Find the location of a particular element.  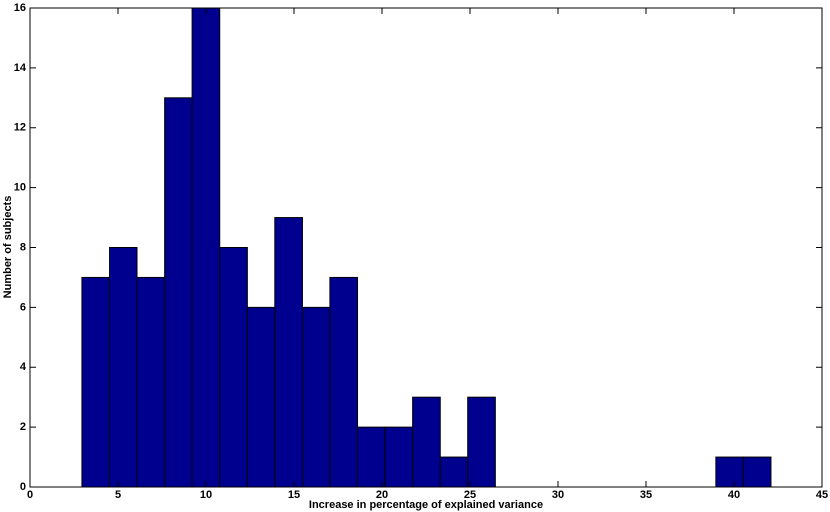

y-tick-label: 4 is located at coordinates (23, 367).